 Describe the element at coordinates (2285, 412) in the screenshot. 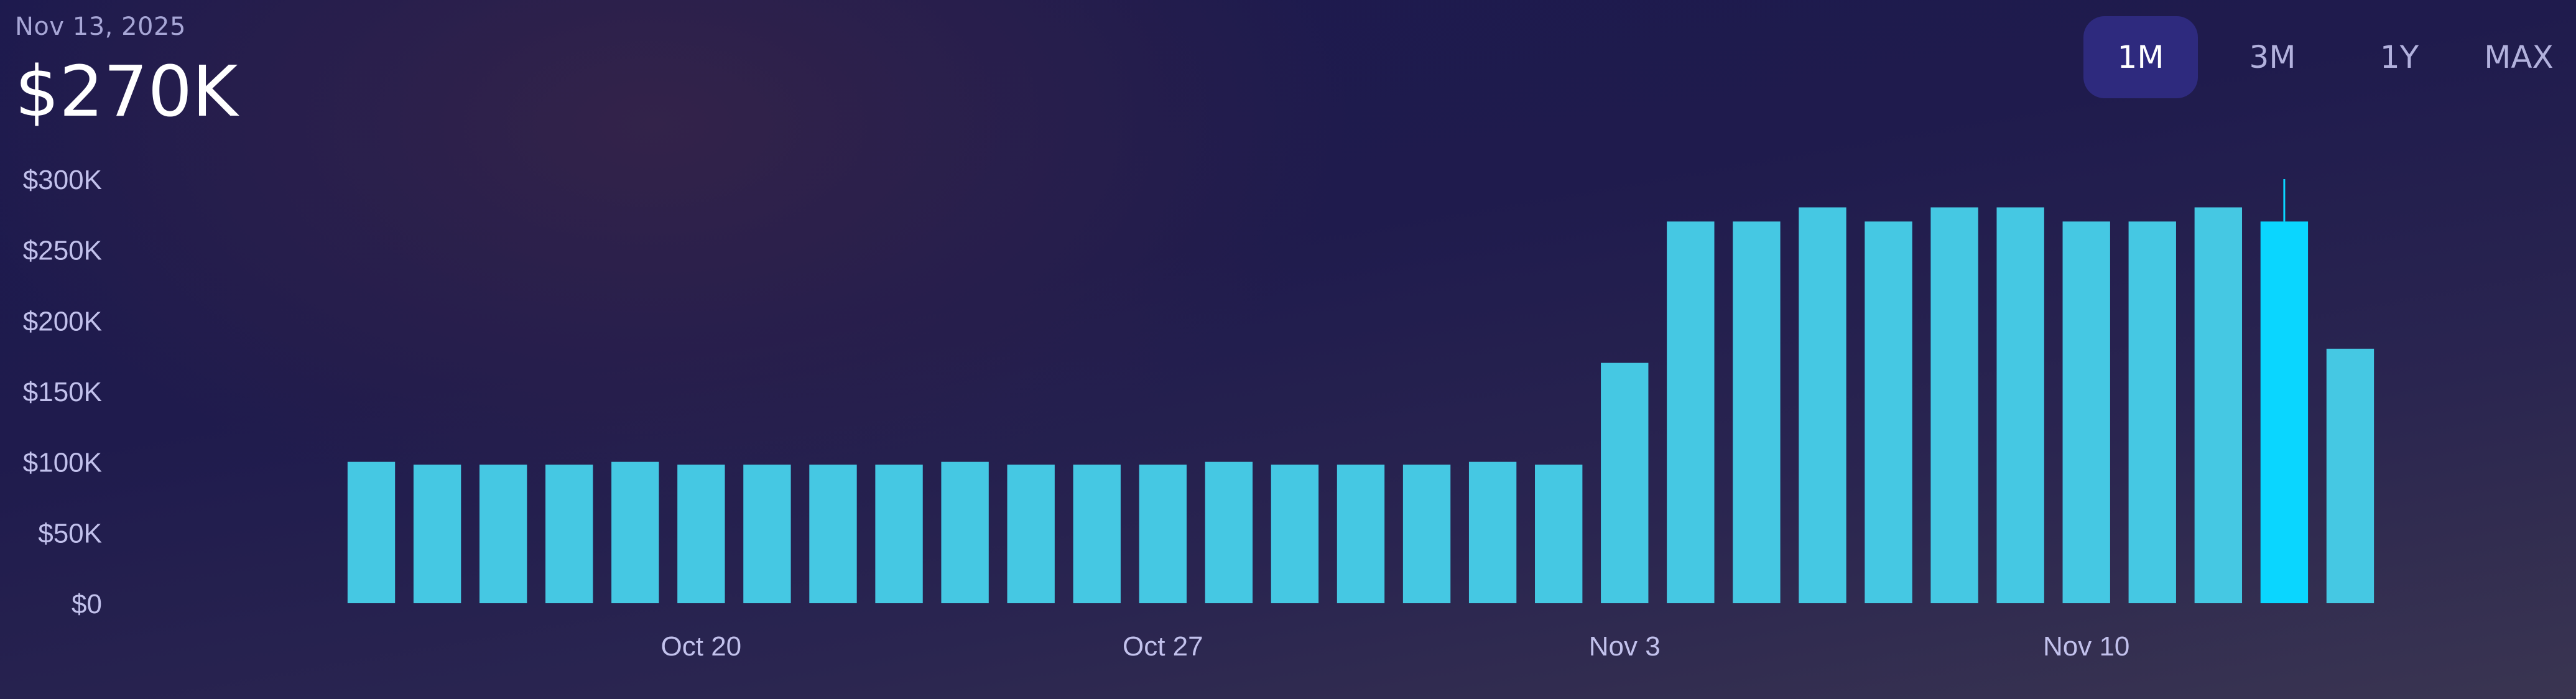

I see `bar-selected` at that location.